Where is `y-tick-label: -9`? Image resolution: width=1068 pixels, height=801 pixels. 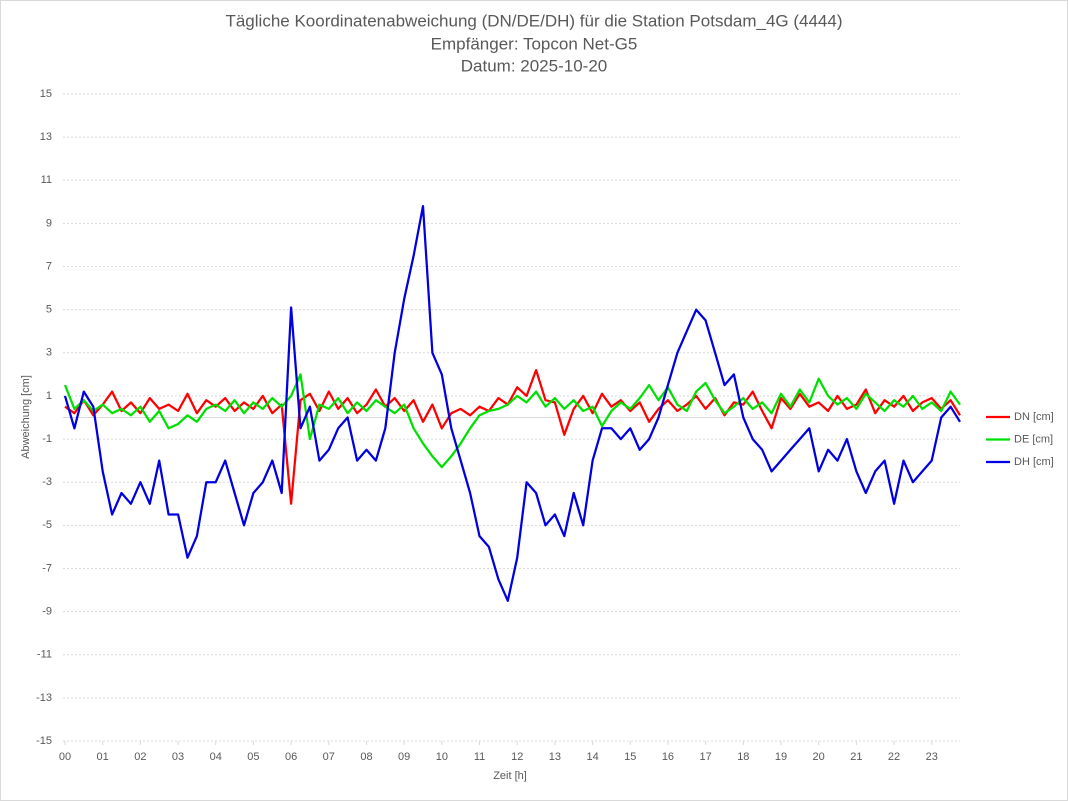 y-tick-label: -9 is located at coordinates (47, 612).